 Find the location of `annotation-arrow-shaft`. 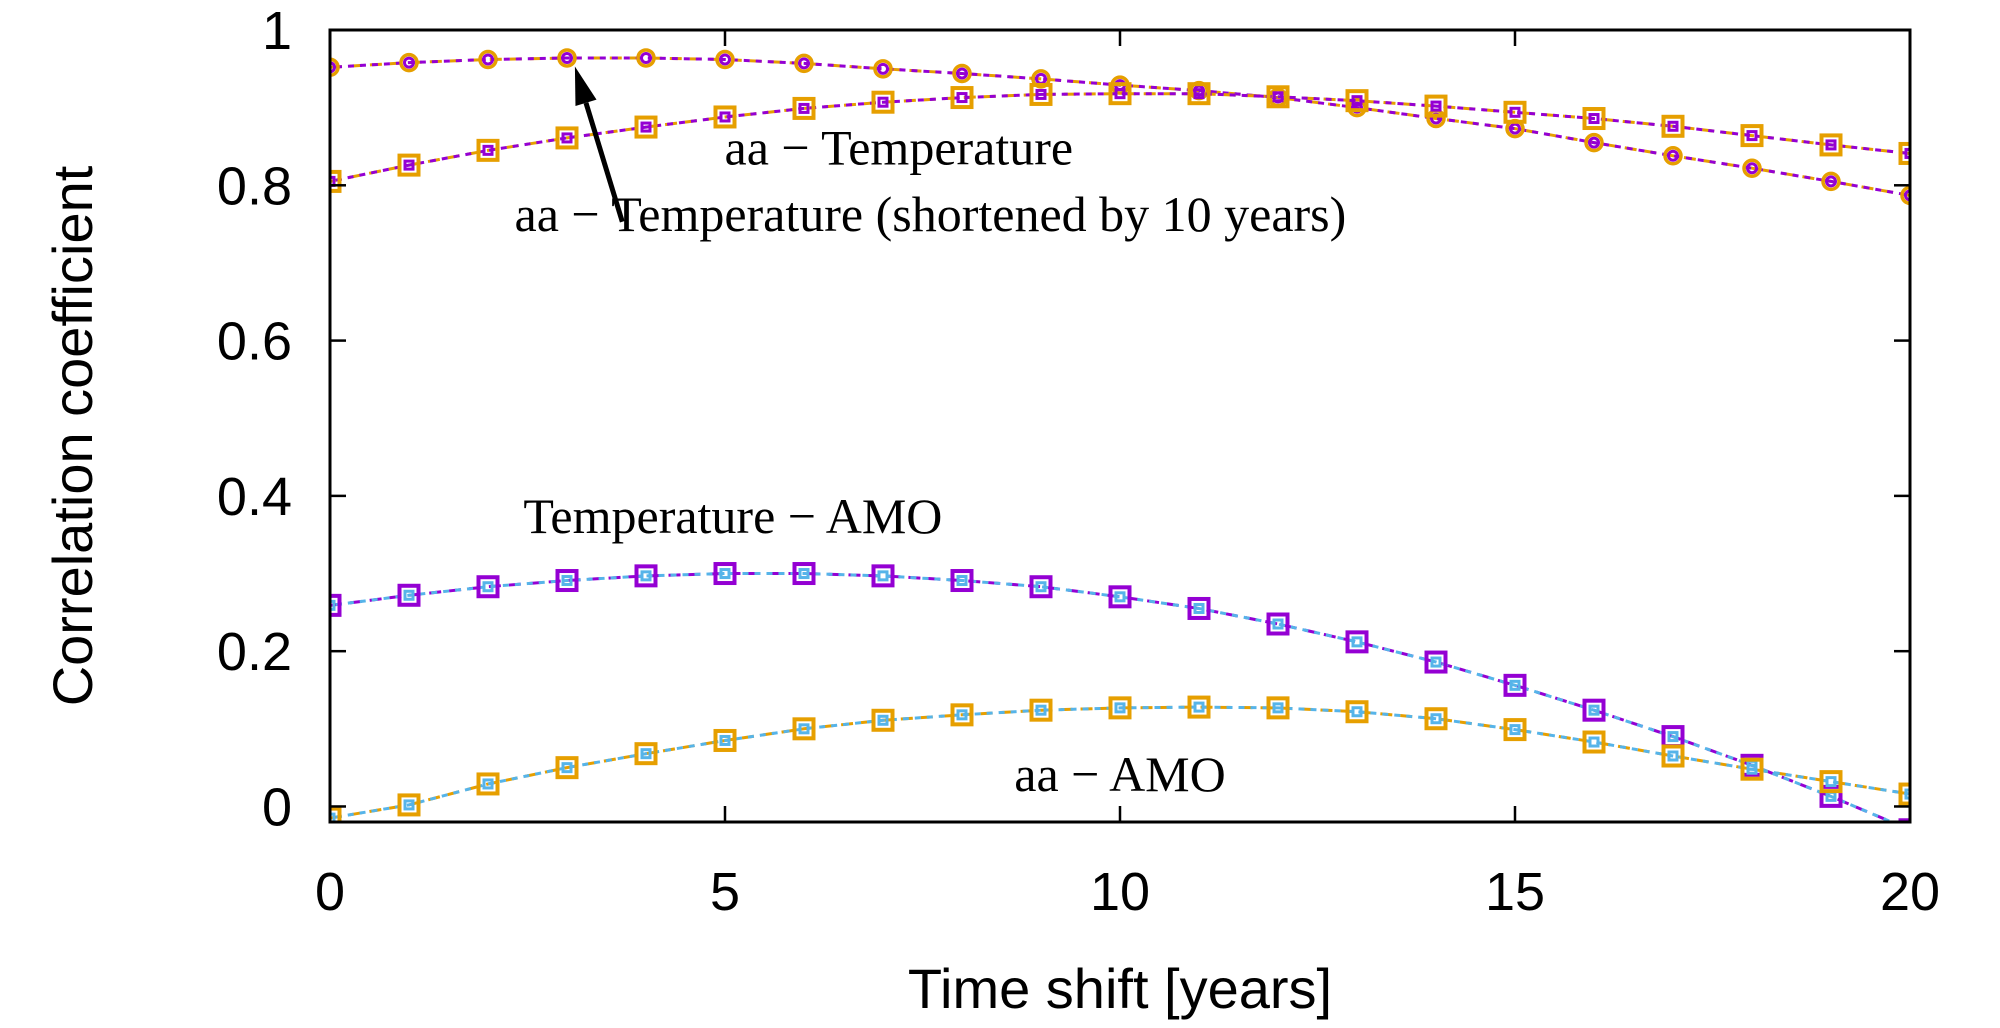

annotation-arrow-shaft is located at coordinates (604, 162).